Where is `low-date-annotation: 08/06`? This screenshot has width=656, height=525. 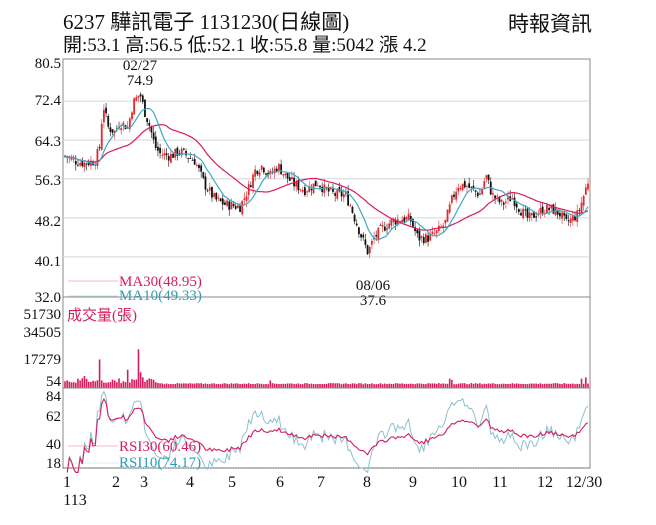 low-date-annotation: 08/06 is located at coordinates (373, 286).